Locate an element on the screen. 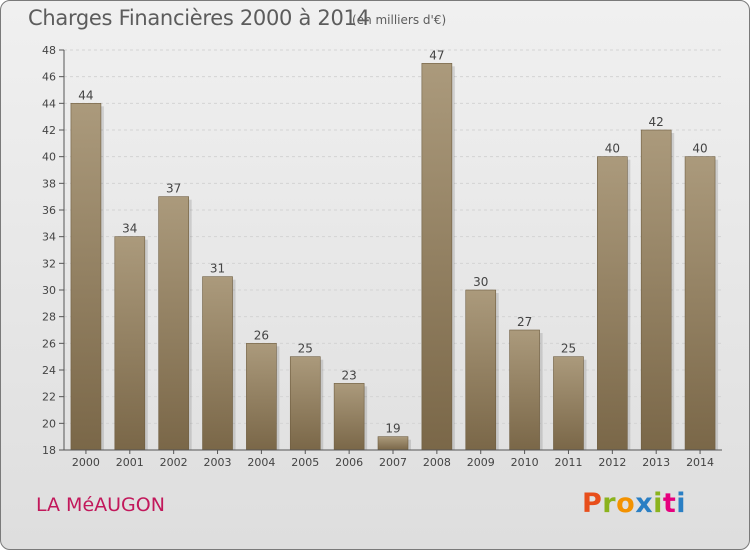 The width and height of the screenshot is (750, 550). logo-letter: x is located at coordinates (644, 503).